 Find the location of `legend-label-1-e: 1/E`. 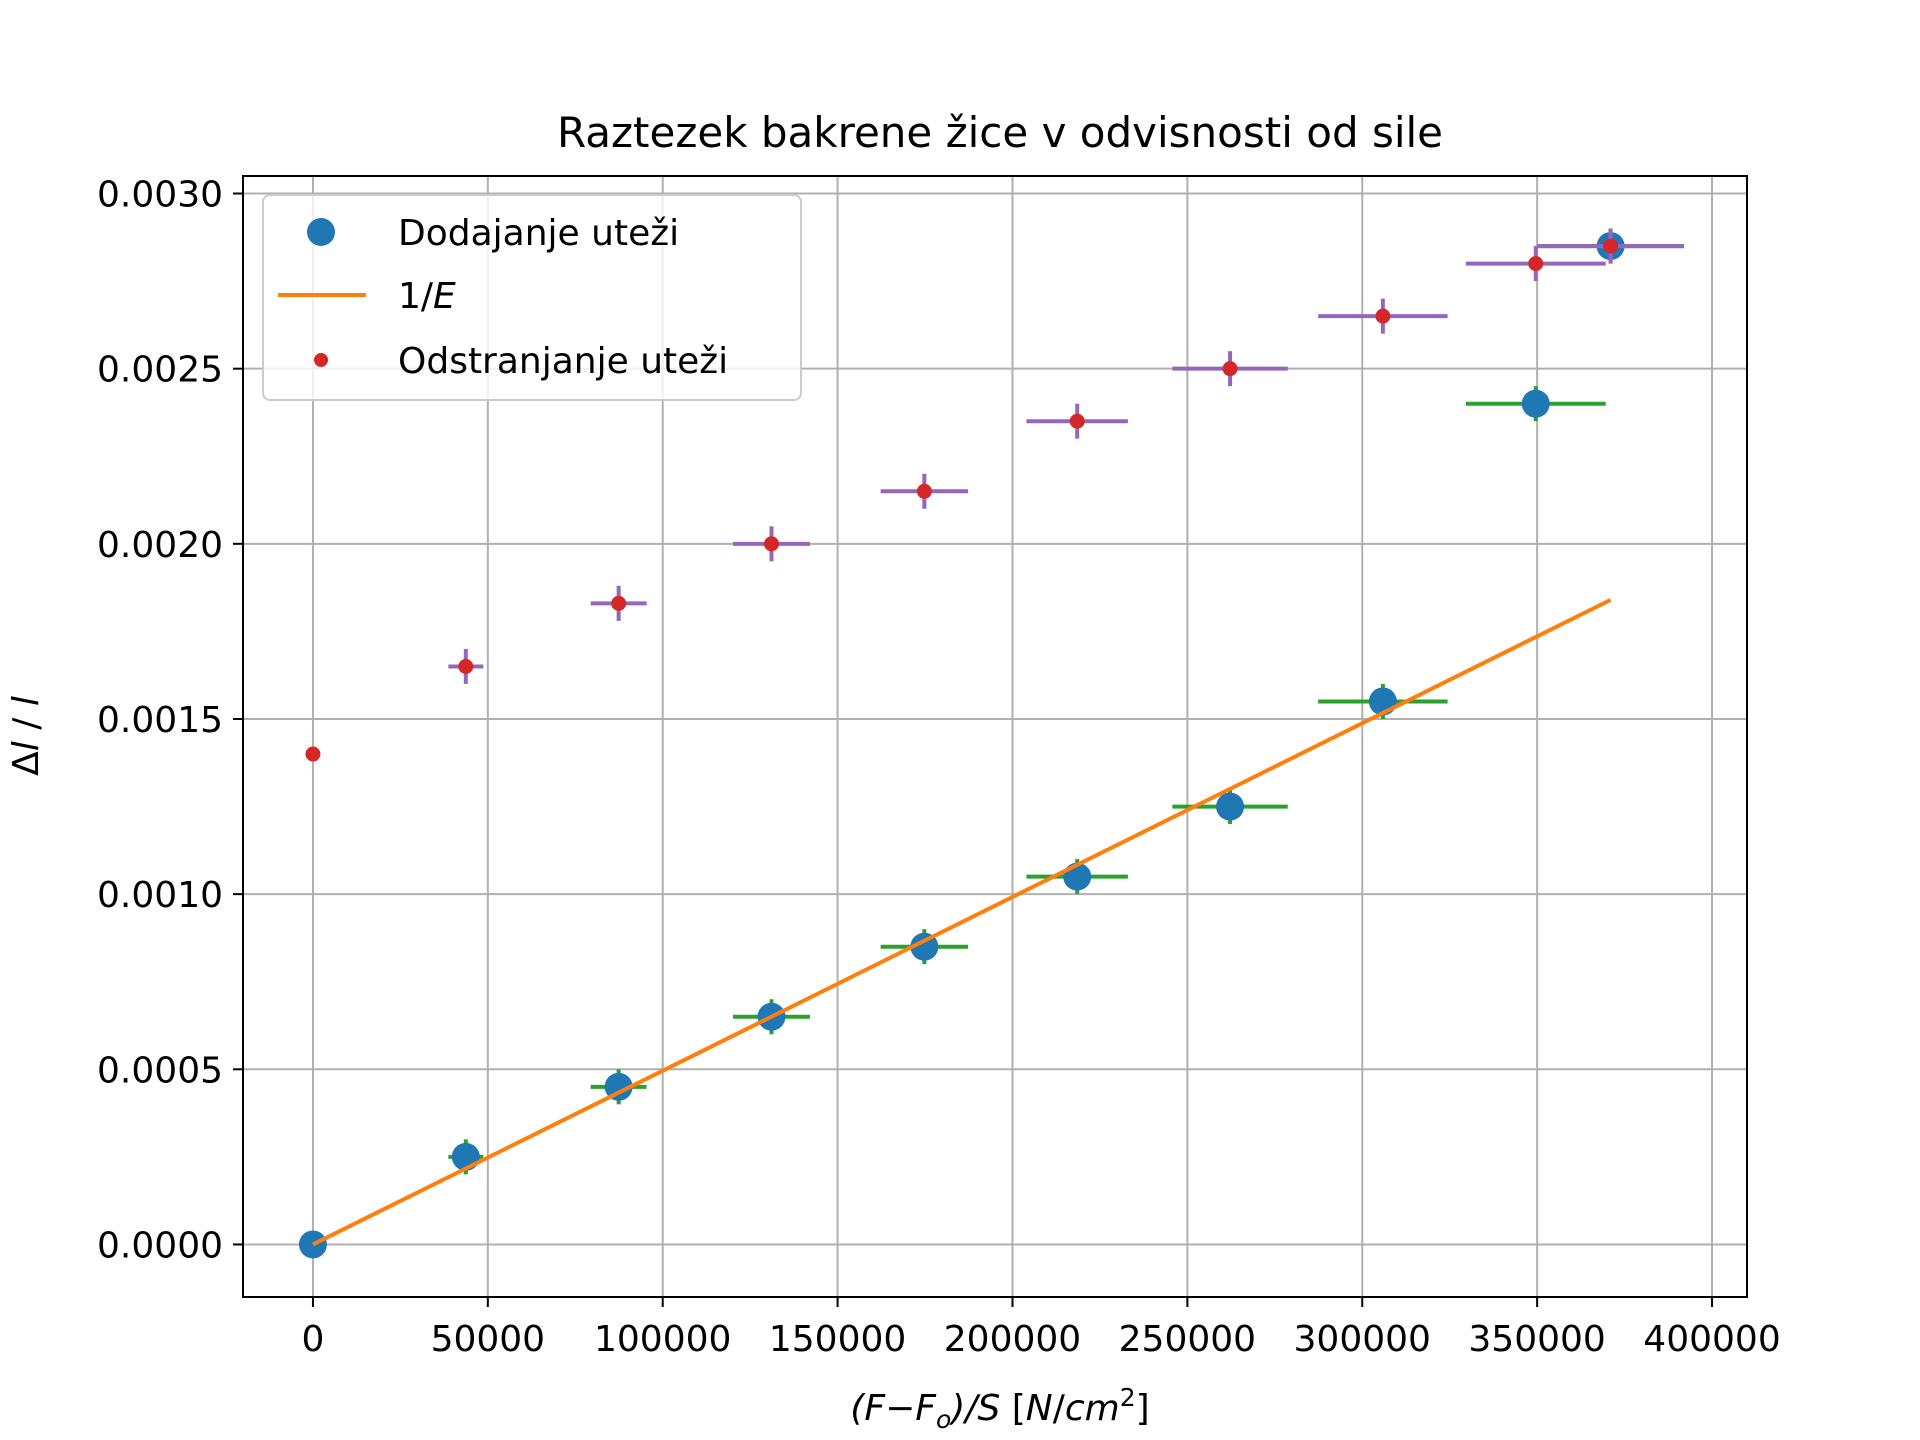

legend-label-1-e: 1/E is located at coordinates (427, 296).